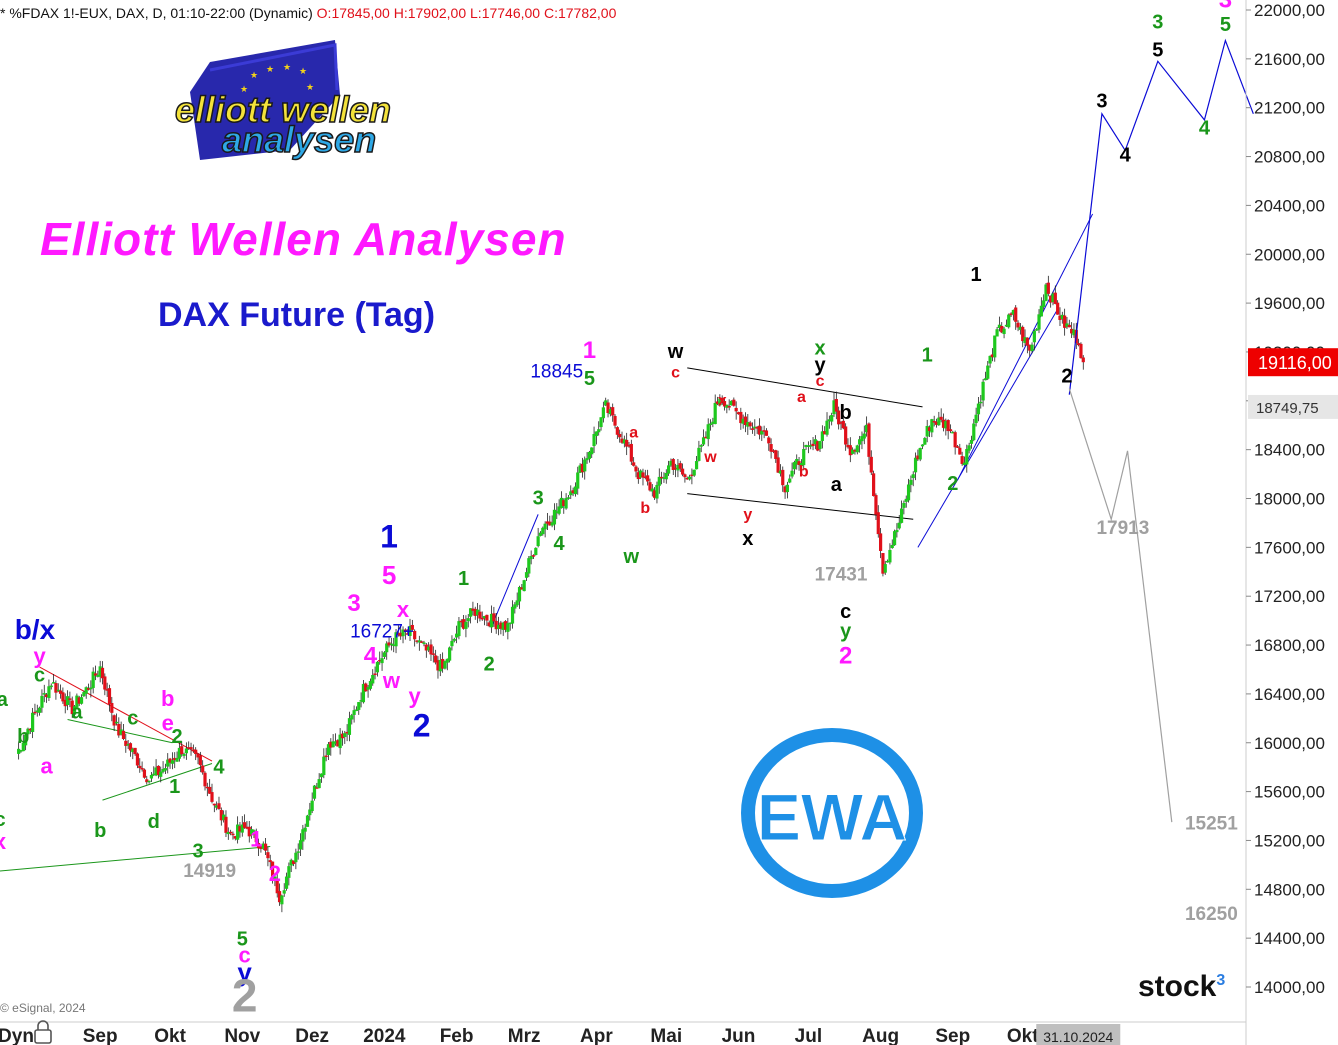  I want to click on trend-channel-line, so click(157, 782).